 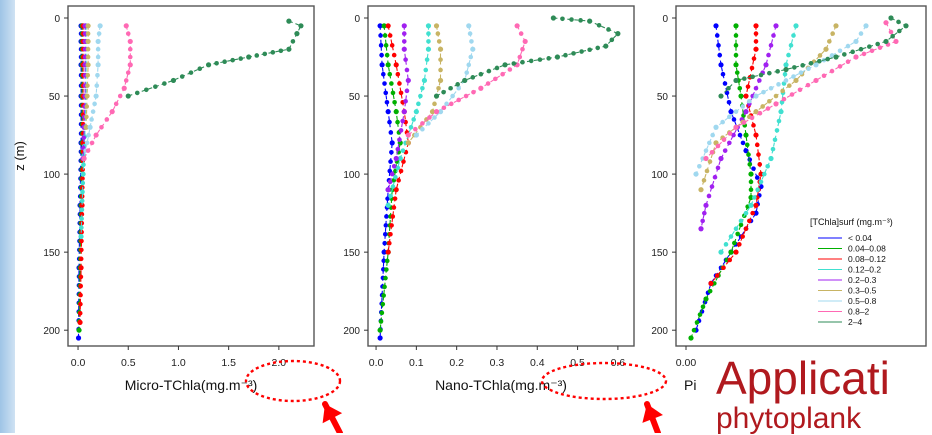 What do you see at coordinates (851, 222) in the screenshot?
I see `legend-title: [TChla]surf (mg.m⁻³)` at bounding box center [851, 222].